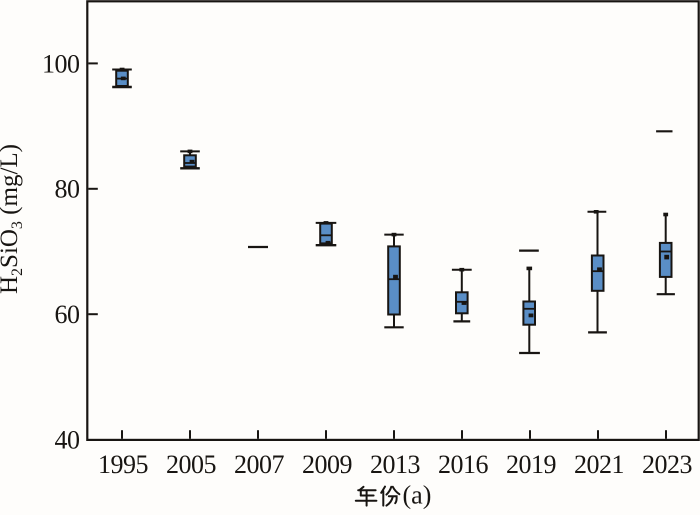 Image resolution: width=700 pixels, height=515 pixels. What do you see at coordinates (259, 464) in the screenshot?
I see `svg-text: 2007` at bounding box center [259, 464].